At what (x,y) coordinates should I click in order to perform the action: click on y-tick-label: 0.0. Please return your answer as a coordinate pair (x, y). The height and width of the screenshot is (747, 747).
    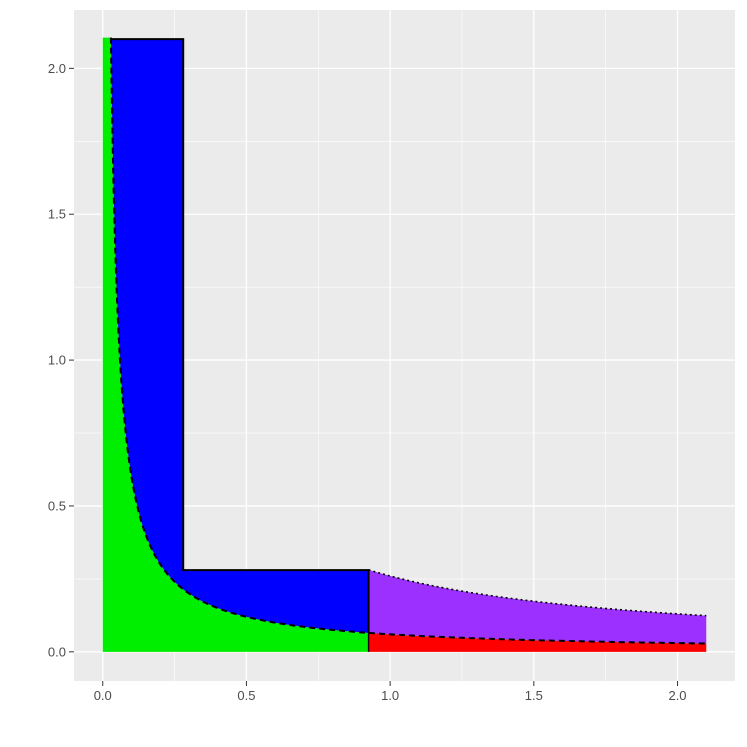
    Looking at the image, I should click on (57, 651).